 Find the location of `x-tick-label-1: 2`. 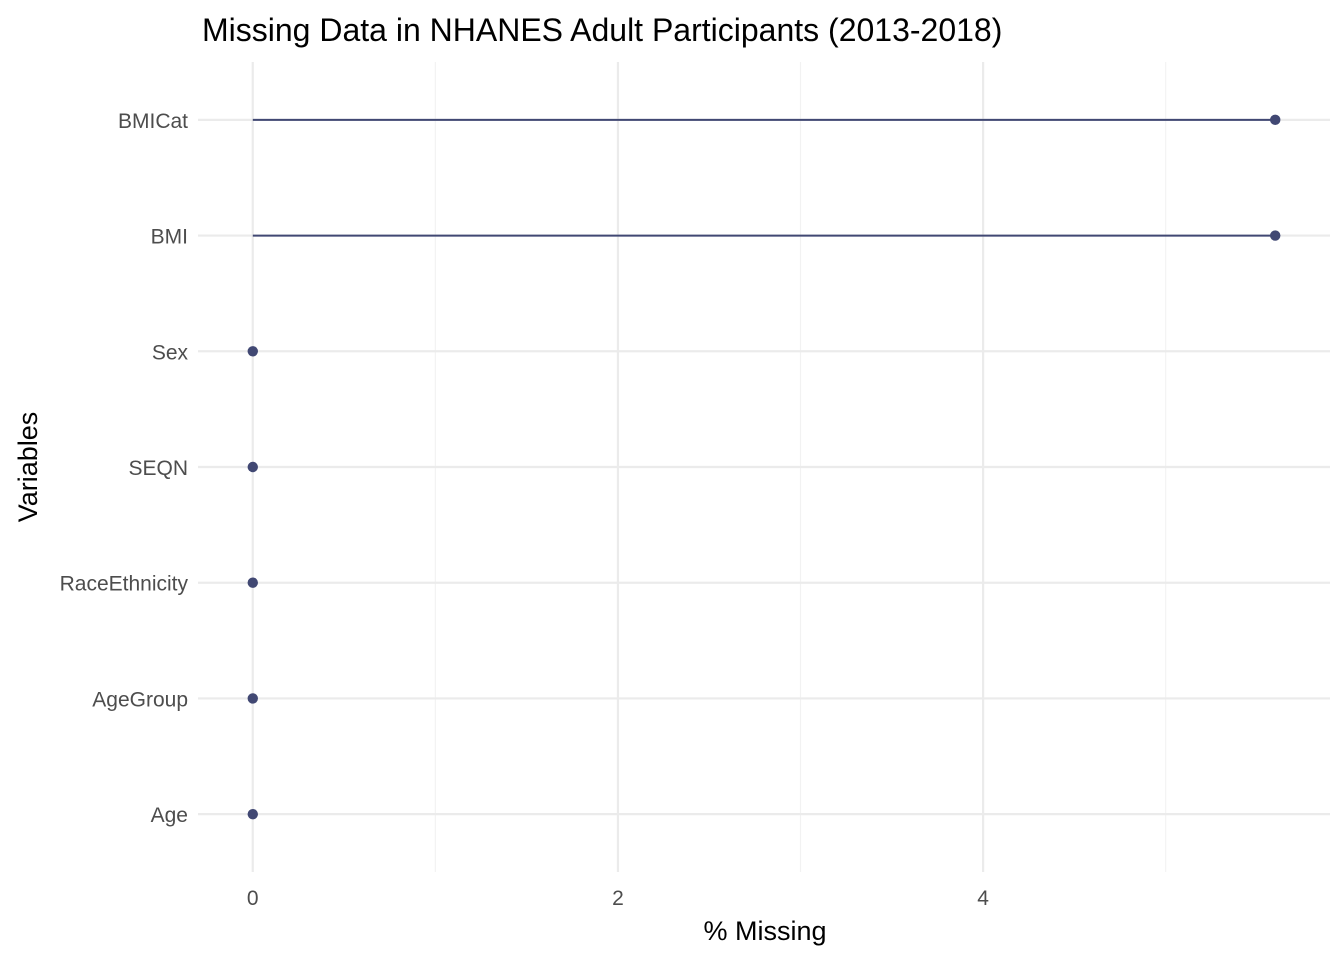

x-tick-label-1: 2 is located at coordinates (618, 898).